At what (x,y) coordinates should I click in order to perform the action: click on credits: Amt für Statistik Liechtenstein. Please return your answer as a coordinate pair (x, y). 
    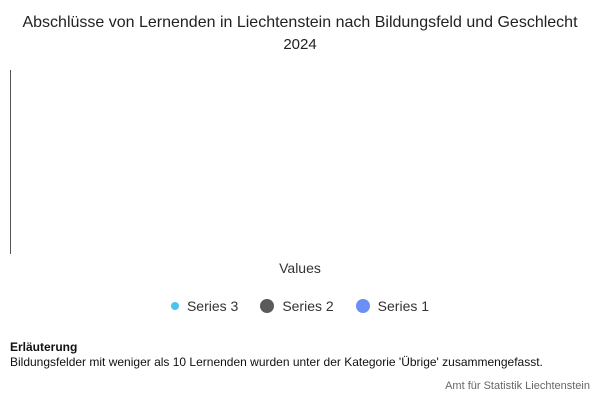
    Looking at the image, I should click on (517, 386).